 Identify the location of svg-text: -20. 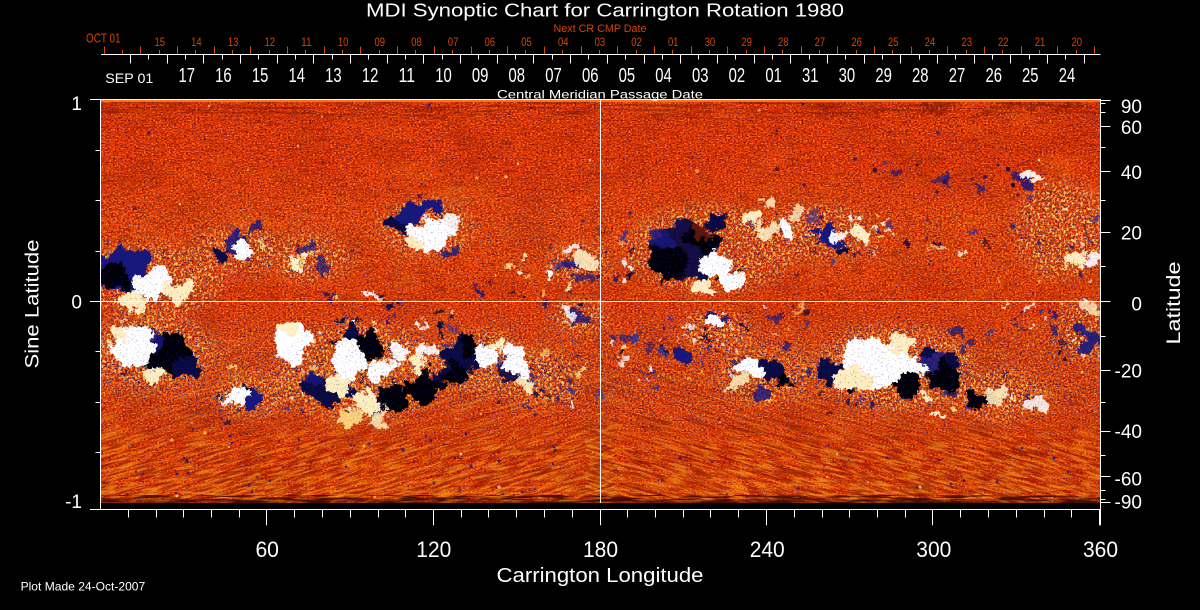
(1128, 372).